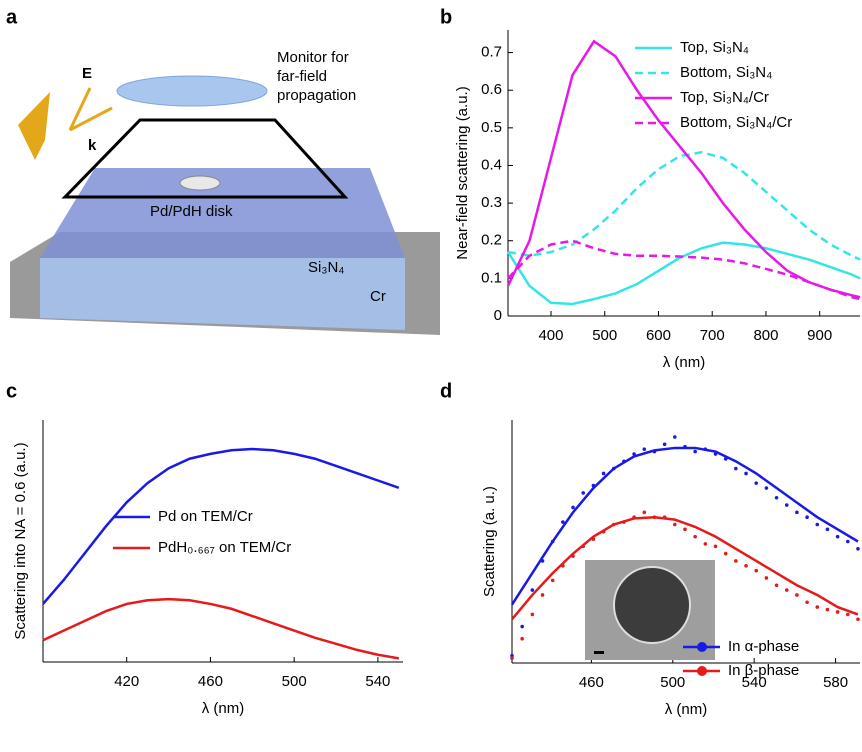  Describe the element at coordinates (491, 202) in the screenshot. I see `y-tick-label: 0.3` at that location.